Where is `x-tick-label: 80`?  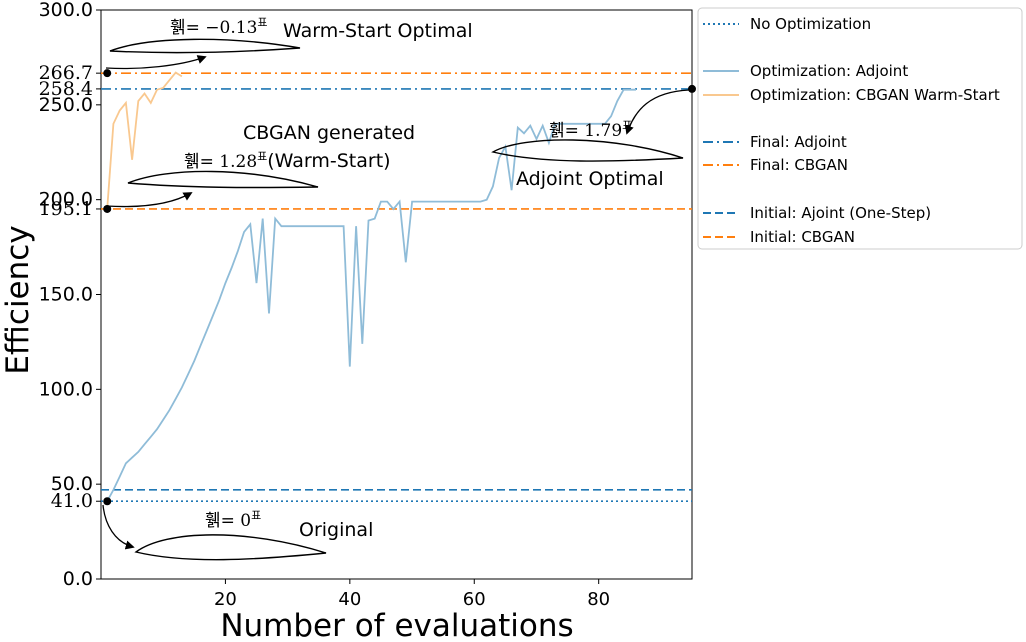 x-tick-label: 80 is located at coordinates (598, 599).